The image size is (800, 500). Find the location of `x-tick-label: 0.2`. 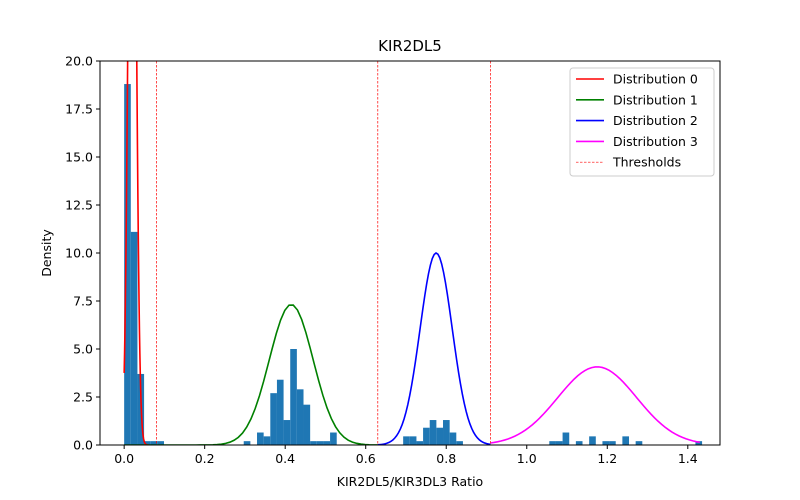

x-tick-label: 0.2 is located at coordinates (205, 458).